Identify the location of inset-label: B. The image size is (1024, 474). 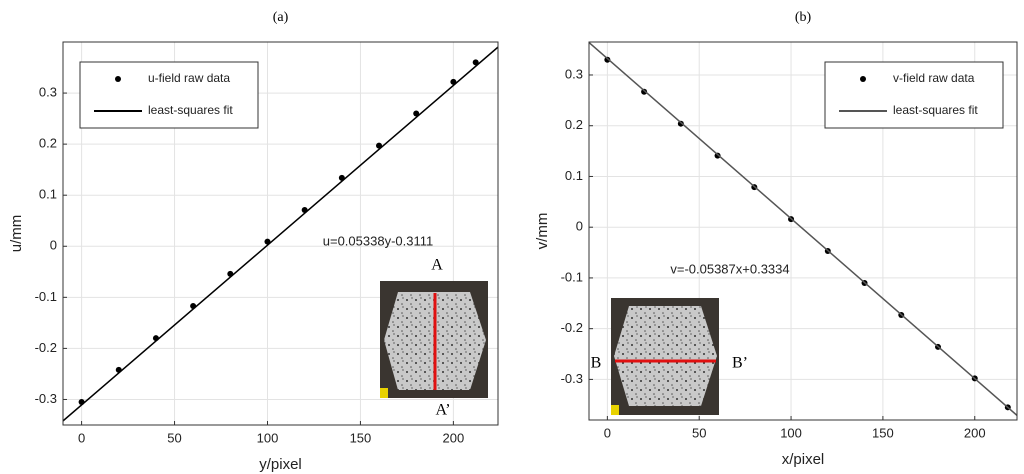
(596, 363).